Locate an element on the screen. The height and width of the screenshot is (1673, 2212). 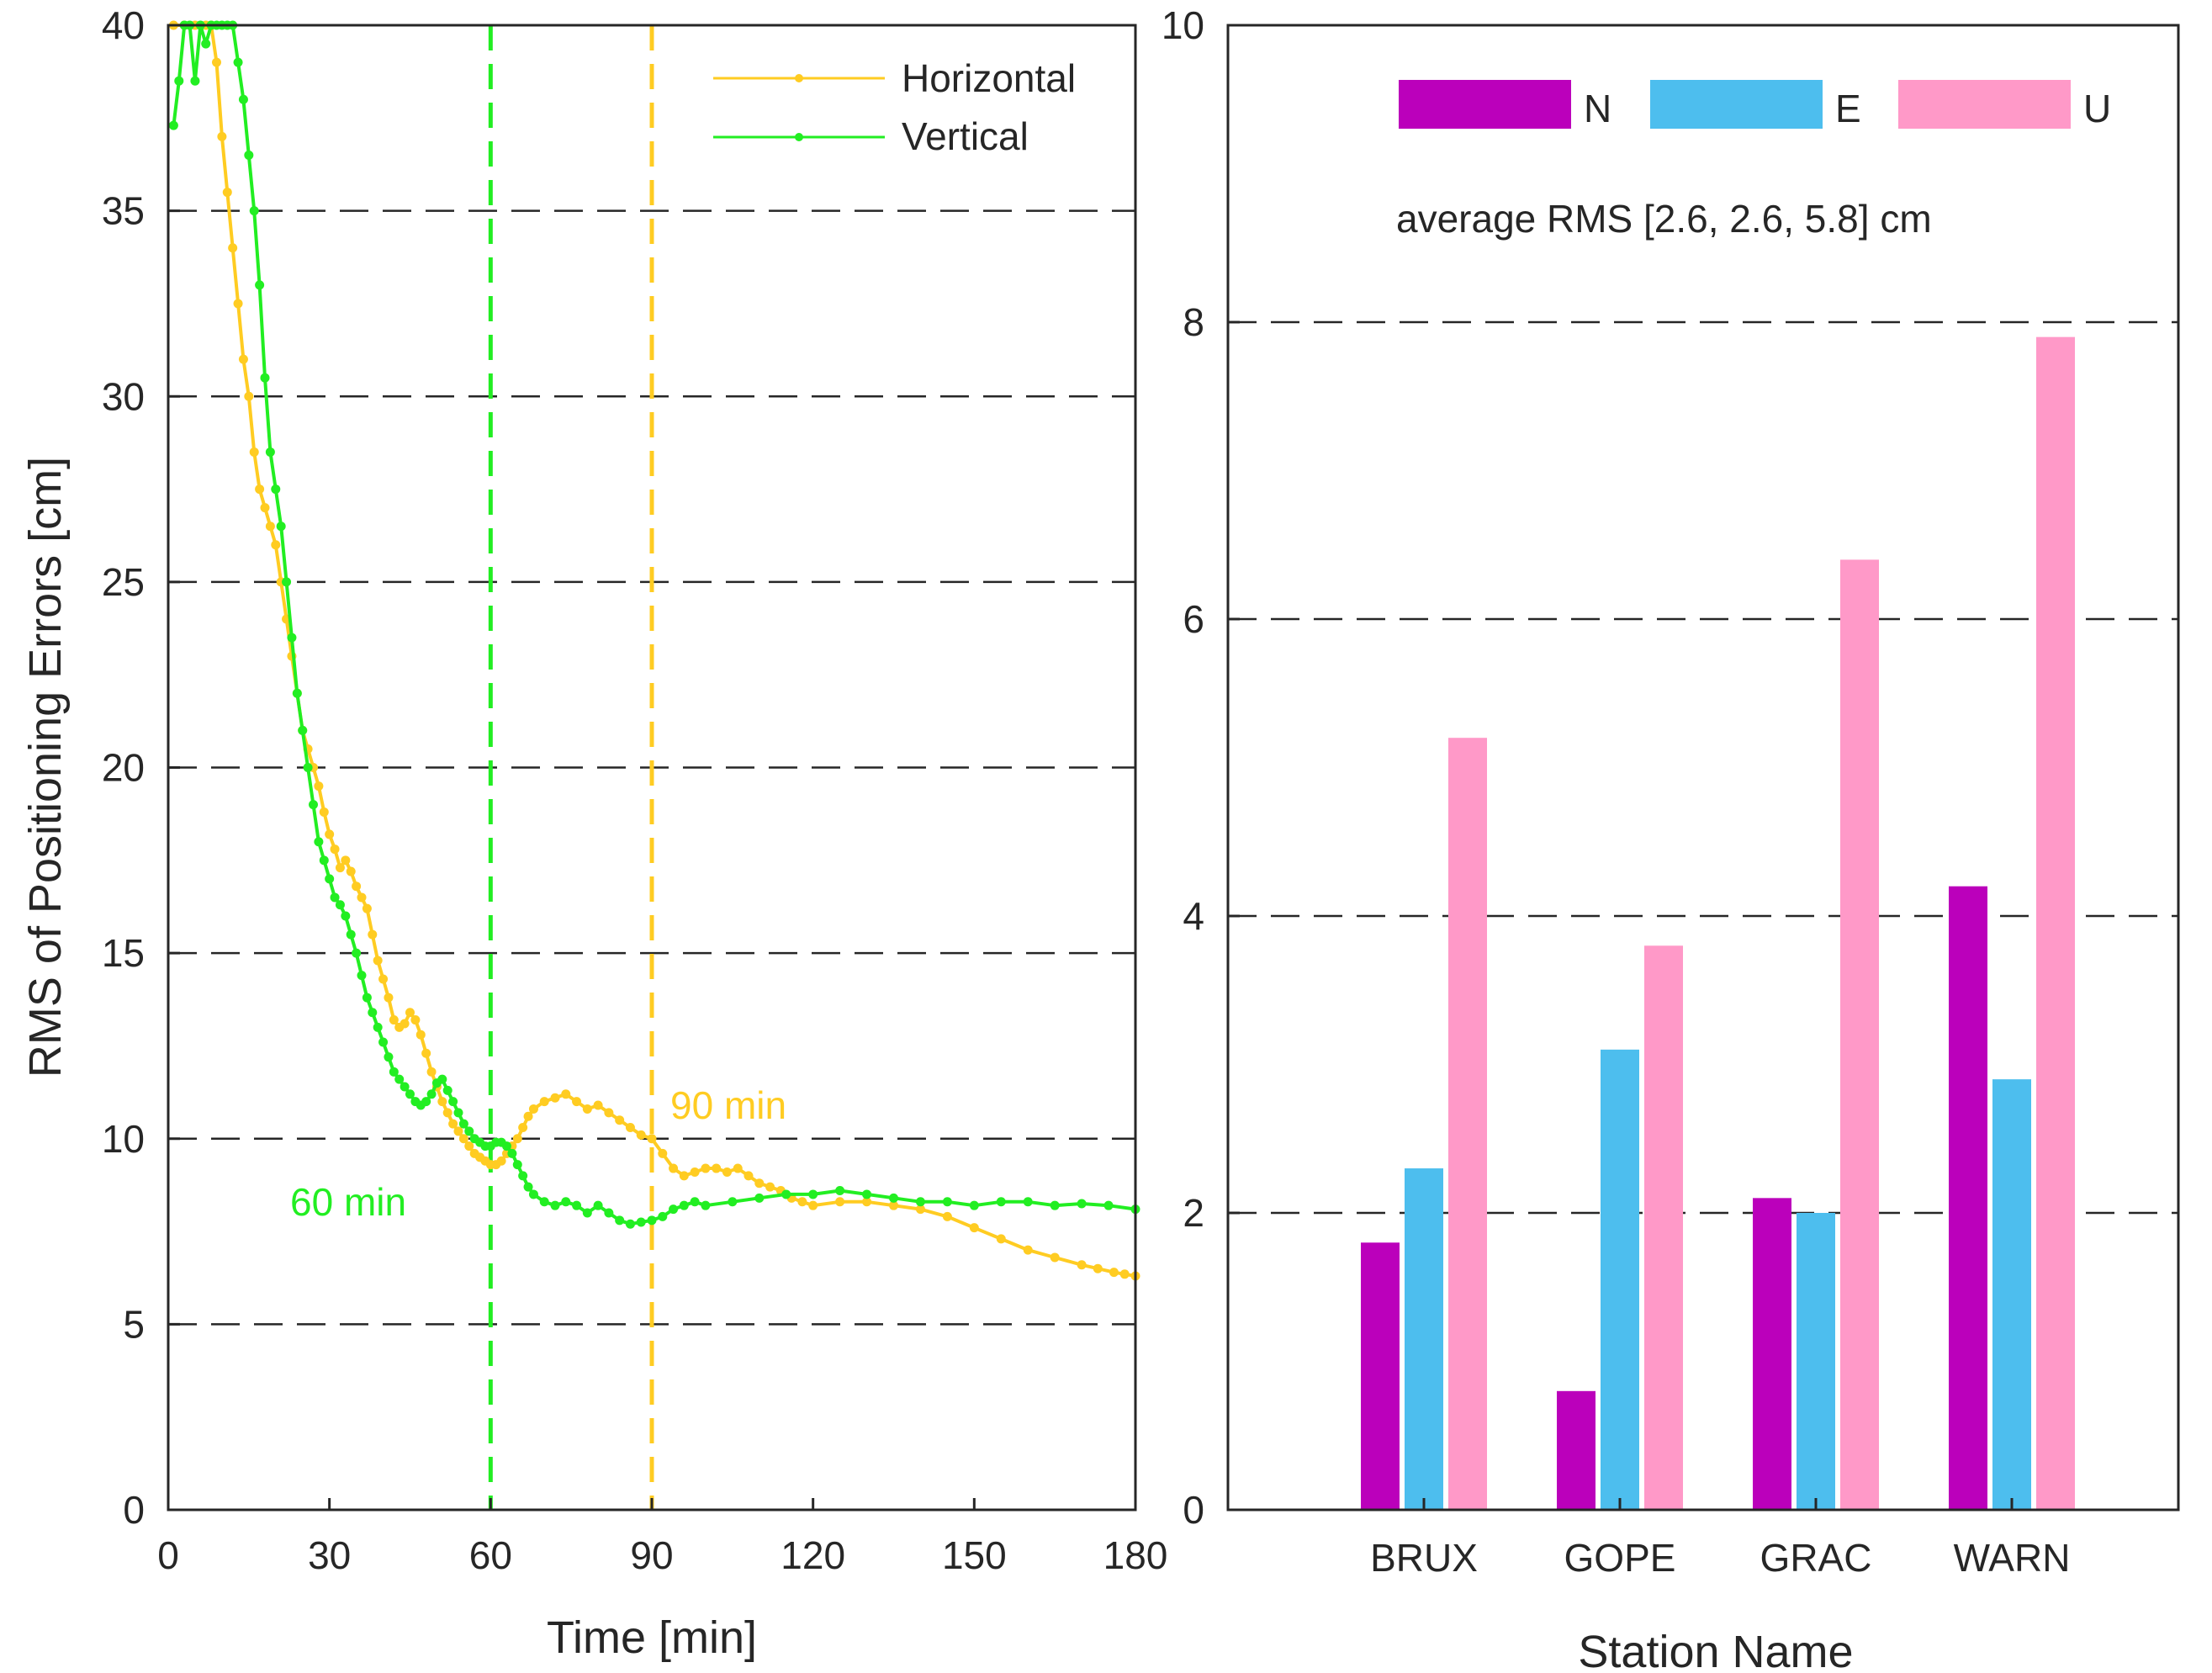
left-x-tick-label: 180 is located at coordinates (1135, 1555).